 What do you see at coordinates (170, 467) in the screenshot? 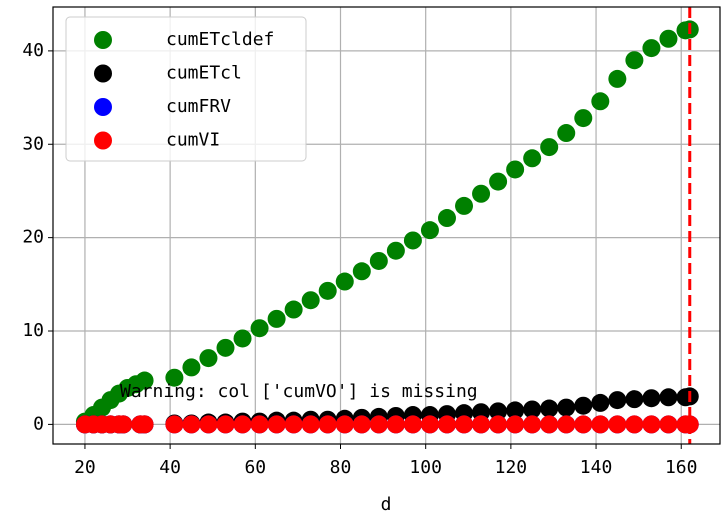
I see `x-tick-label: 40` at bounding box center [170, 467].